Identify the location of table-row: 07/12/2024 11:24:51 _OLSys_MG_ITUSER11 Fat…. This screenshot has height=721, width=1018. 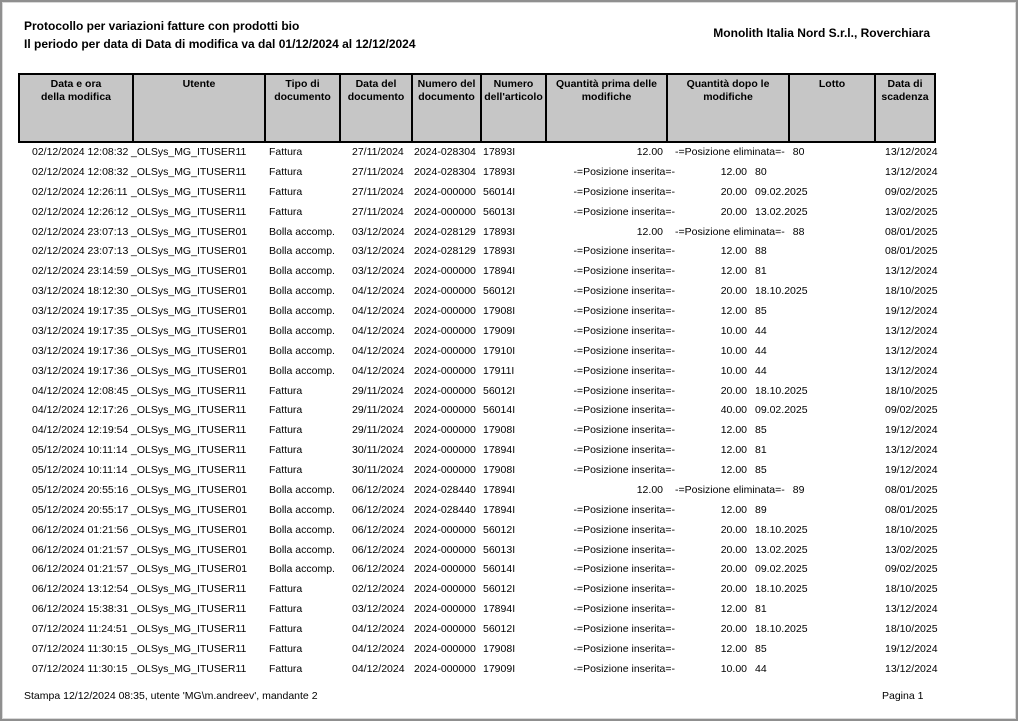
(478, 630).